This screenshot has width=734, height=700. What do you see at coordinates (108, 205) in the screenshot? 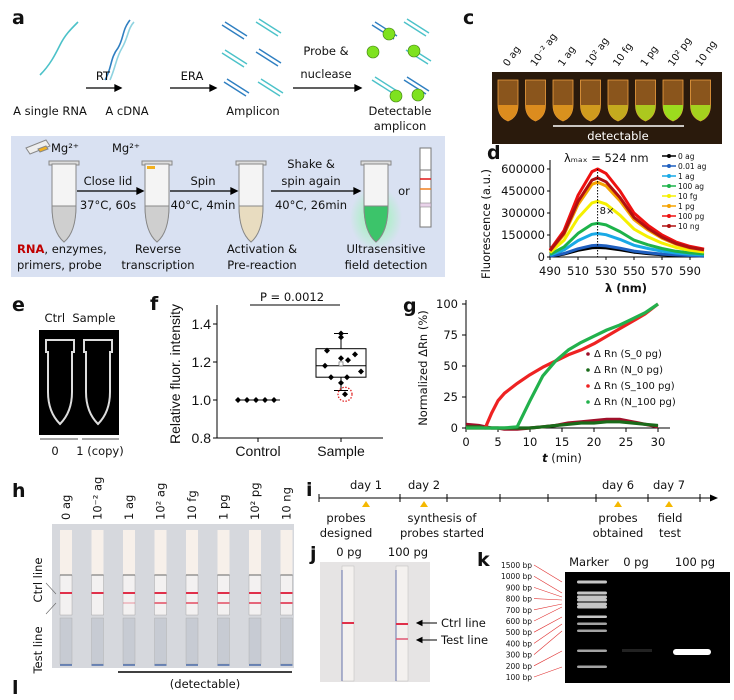
I see `step1-bottom: 37°C, 60s` at bounding box center [108, 205].